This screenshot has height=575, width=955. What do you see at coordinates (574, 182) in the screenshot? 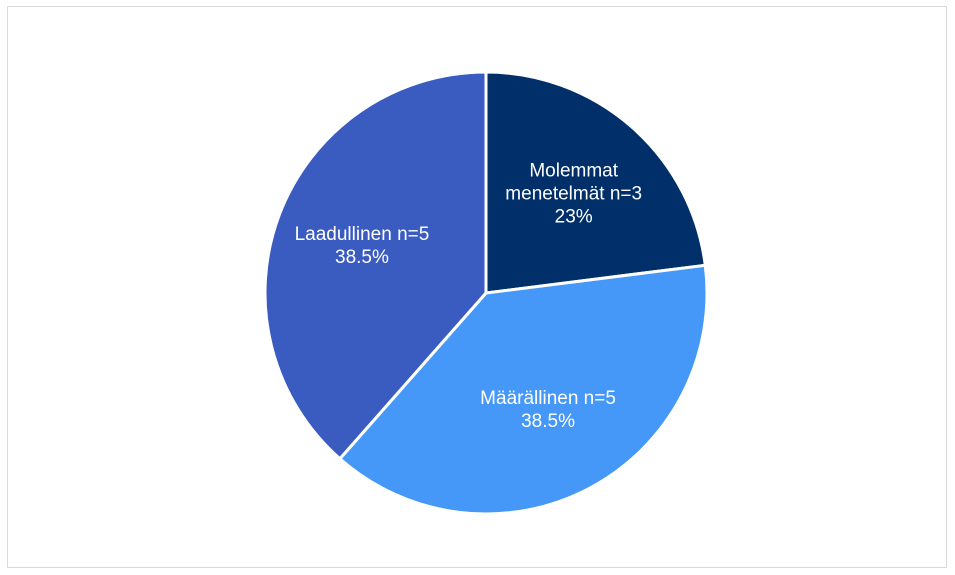
I see `category-label: Molemmat menetelmät n=3` at bounding box center [574, 182].